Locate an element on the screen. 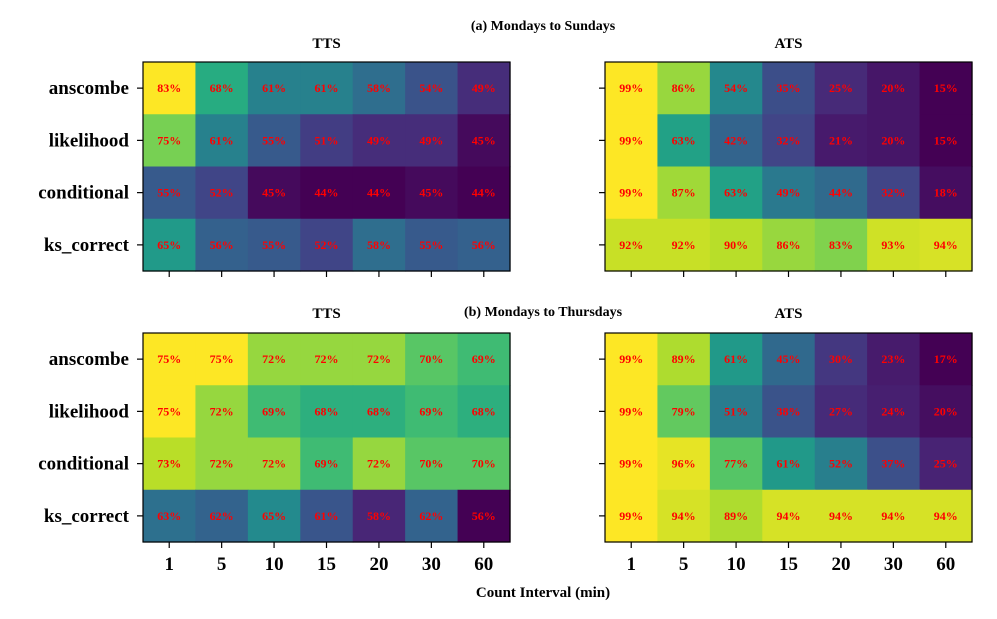  cell-value-label: 62% is located at coordinates (222, 516).